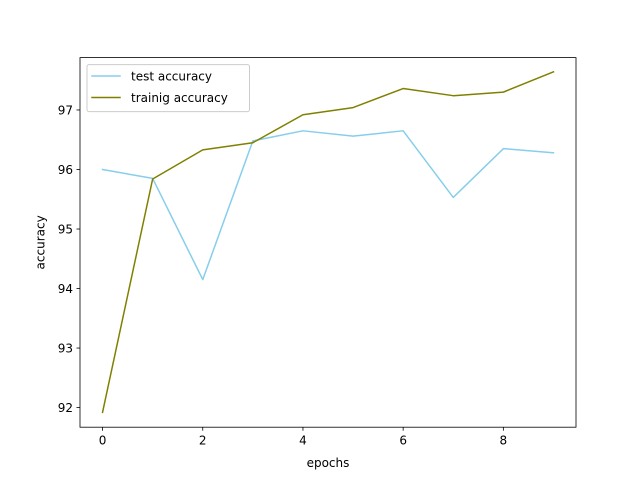  I want to click on x-tick-label: 4, so click(303, 441).